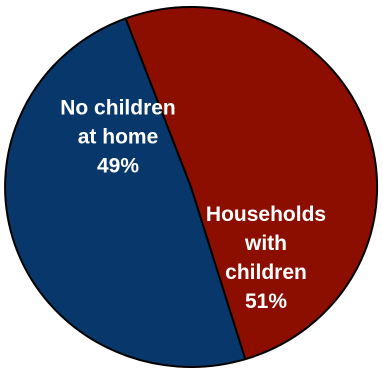  What do you see at coordinates (266, 258) in the screenshot?
I see `slice-label-with-children: Households with children 51%` at bounding box center [266, 258].